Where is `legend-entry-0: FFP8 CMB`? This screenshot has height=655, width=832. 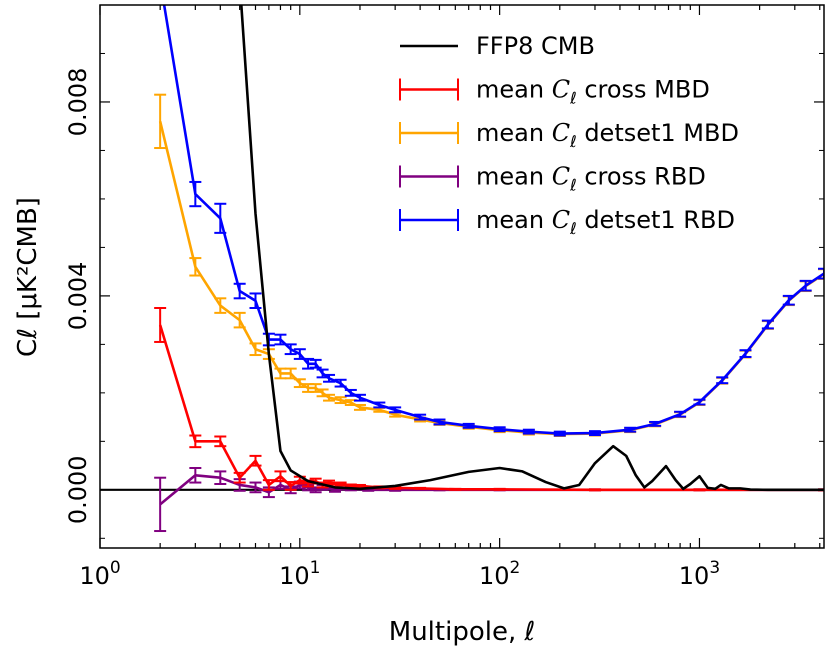 legend-entry-0: FFP8 CMB is located at coordinates (497, 46).